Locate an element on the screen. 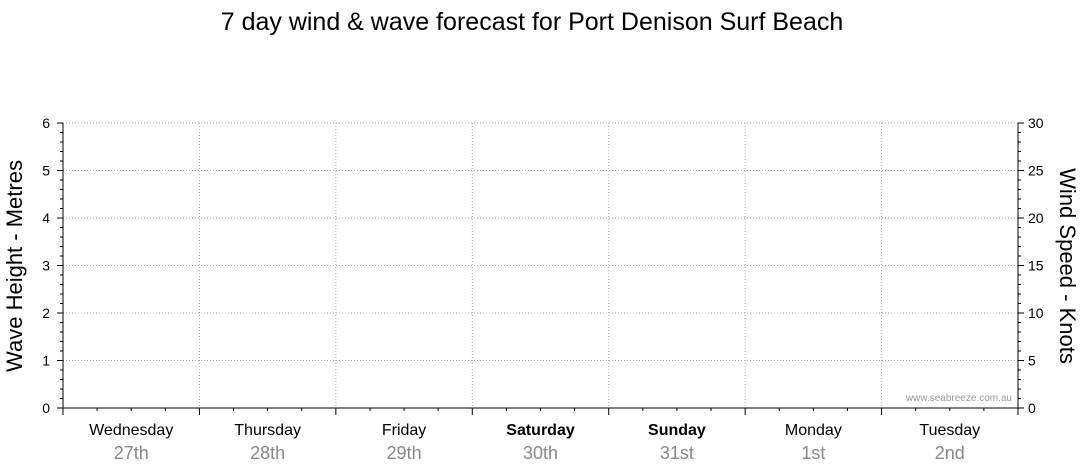  day-name-label: Tuesday is located at coordinates (949, 430).